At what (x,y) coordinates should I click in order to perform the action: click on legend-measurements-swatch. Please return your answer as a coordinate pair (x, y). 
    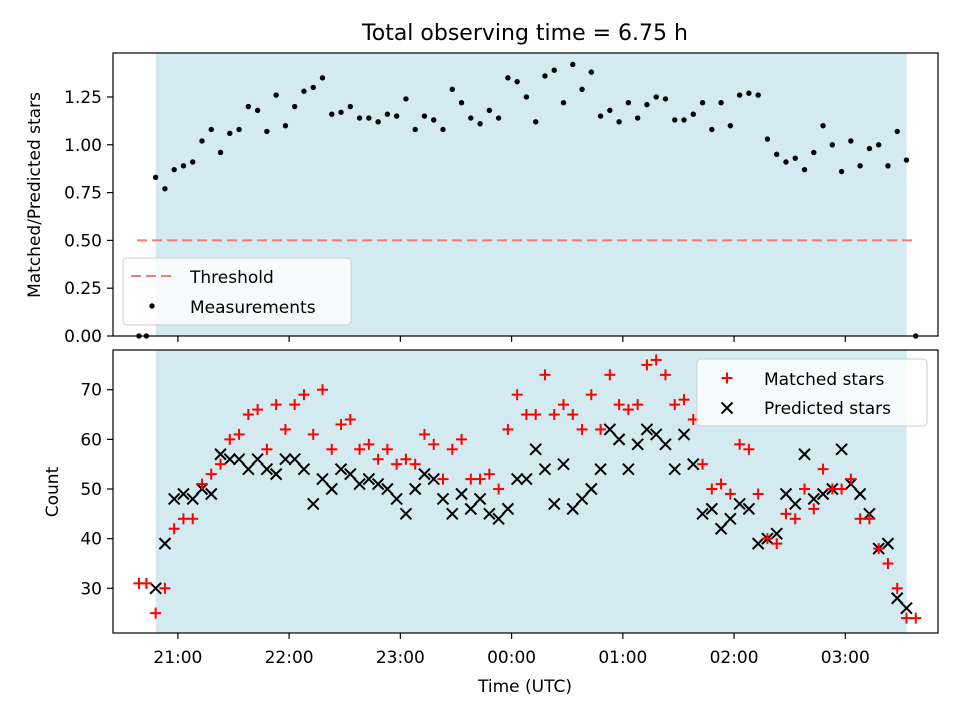
    Looking at the image, I should click on (152, 306).